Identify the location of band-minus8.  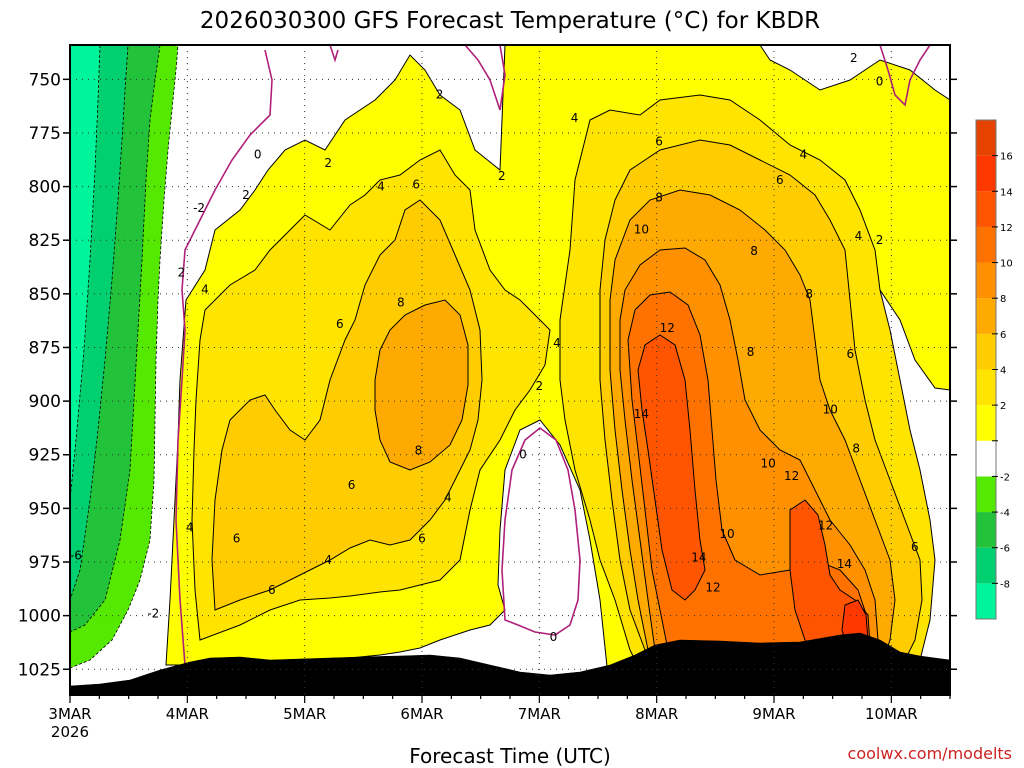
(85, 273).